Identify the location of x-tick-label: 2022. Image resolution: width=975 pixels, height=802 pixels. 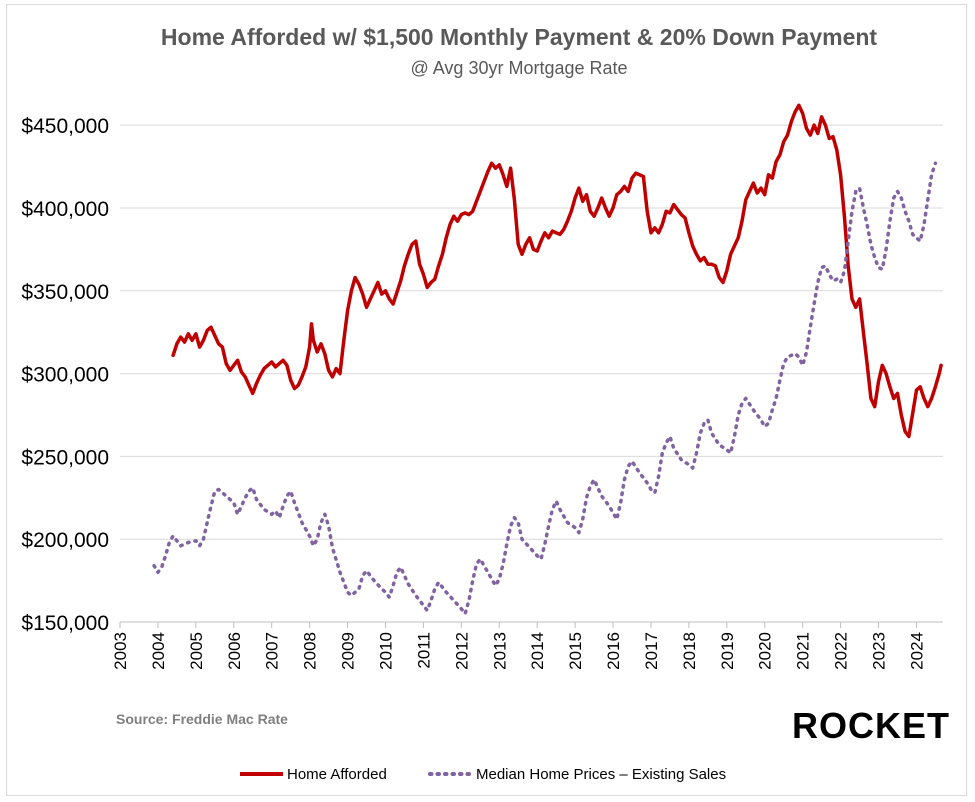
(841, 651).